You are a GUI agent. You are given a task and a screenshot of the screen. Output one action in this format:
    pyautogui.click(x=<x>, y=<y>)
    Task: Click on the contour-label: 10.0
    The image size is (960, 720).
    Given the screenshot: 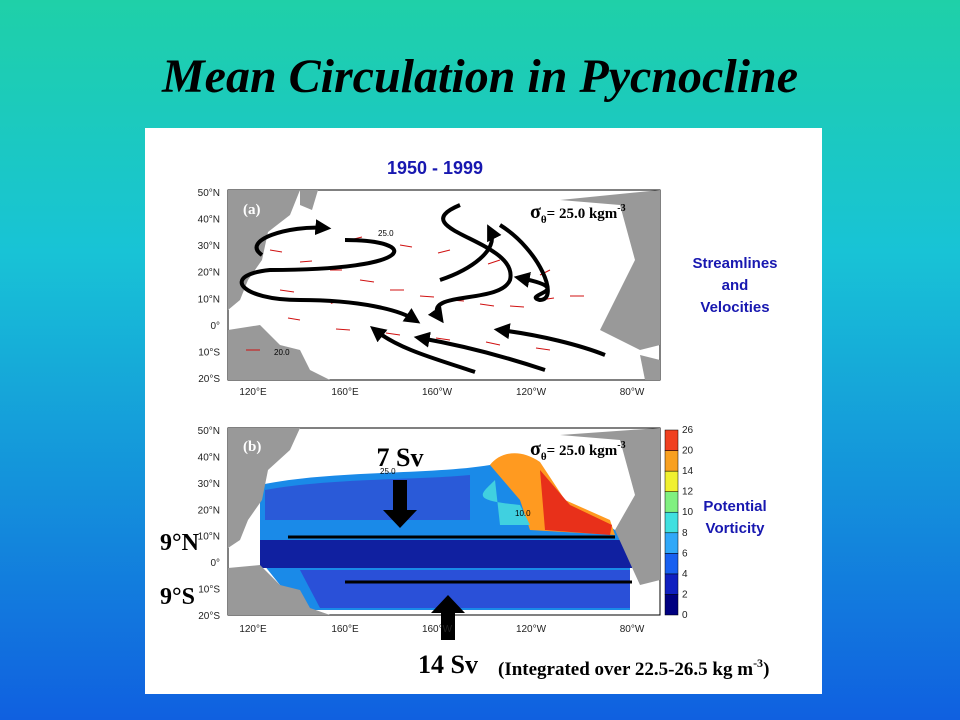 What is the action you would take?
    pyautogui.click(x=523, y=513)
    